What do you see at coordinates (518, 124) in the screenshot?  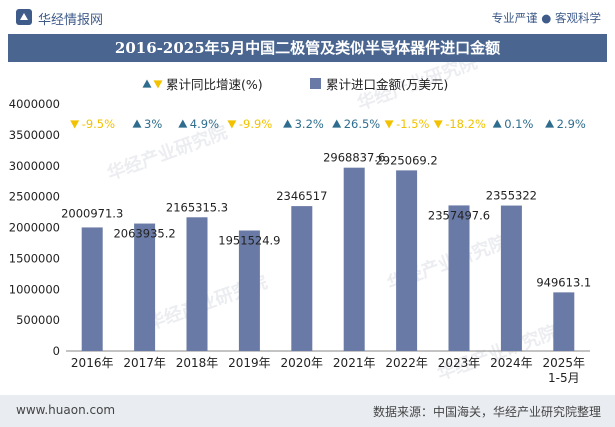 I see `growth-label: 0.1%` at bounding box center [518, 124].